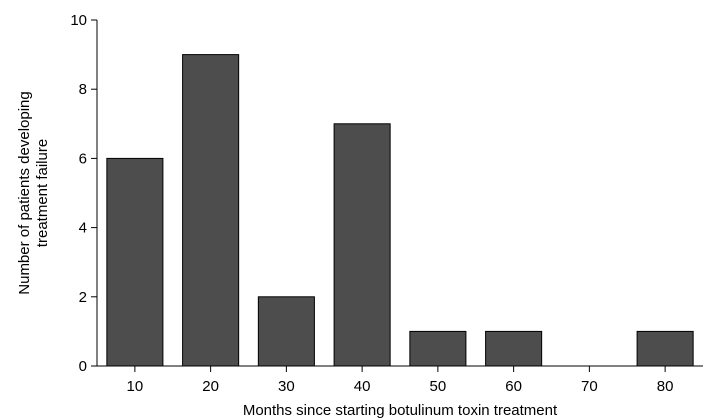  What do you see at coordinates (438, 386) in the screenshot?
I see `x-tick-label: 50` at bounding box center [438, 386].